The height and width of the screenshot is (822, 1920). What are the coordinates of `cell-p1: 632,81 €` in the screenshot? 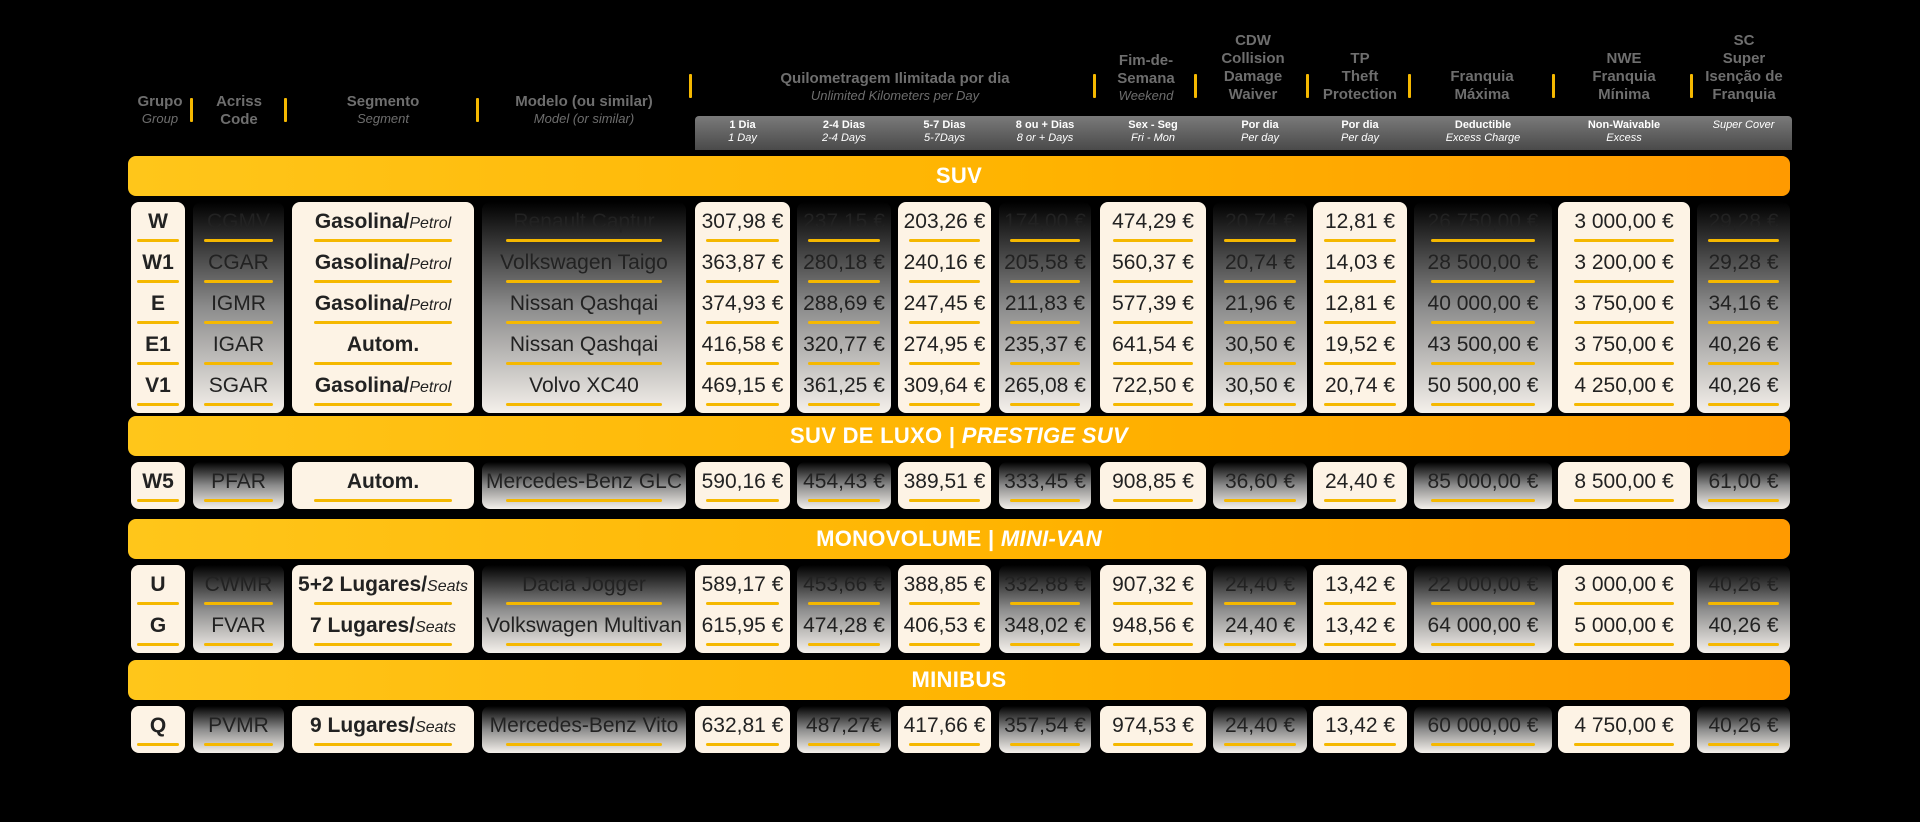 It's located at (742, 728).